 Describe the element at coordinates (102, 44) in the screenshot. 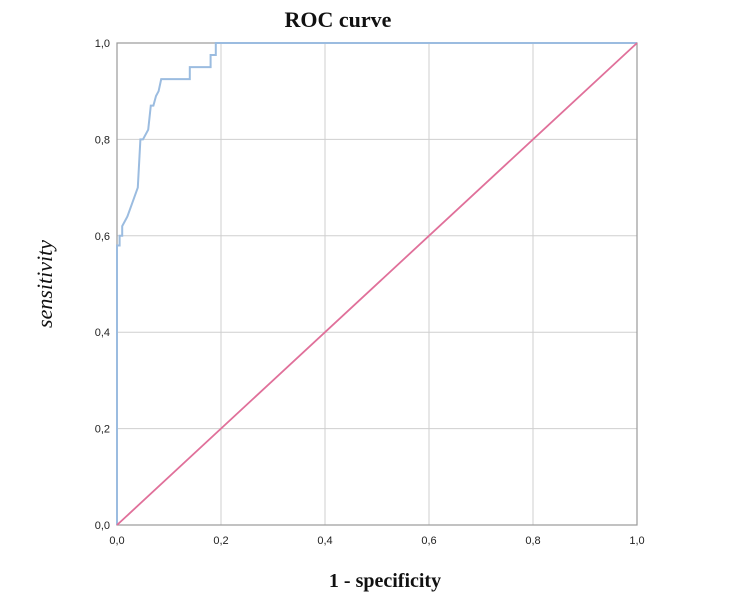

I see `y-tick-label: 1,0` at that location.